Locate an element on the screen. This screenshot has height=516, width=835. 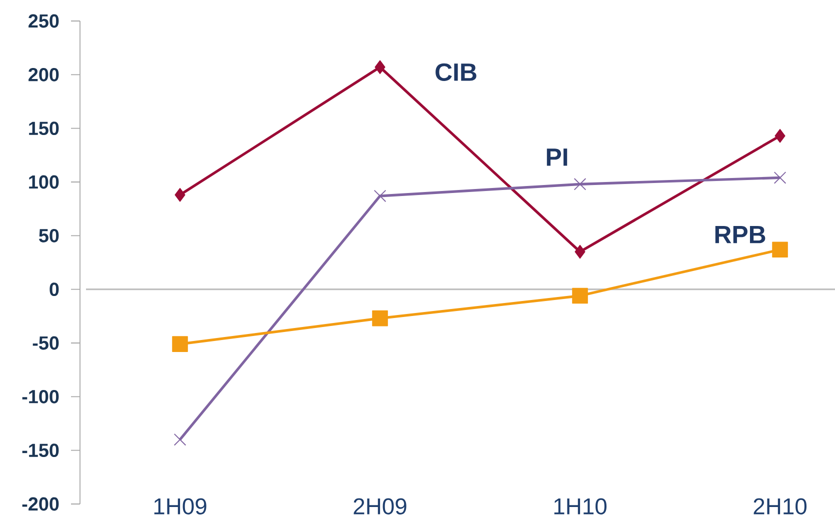
x-tick-label: 1H10 is located at coordinates (580, 506).